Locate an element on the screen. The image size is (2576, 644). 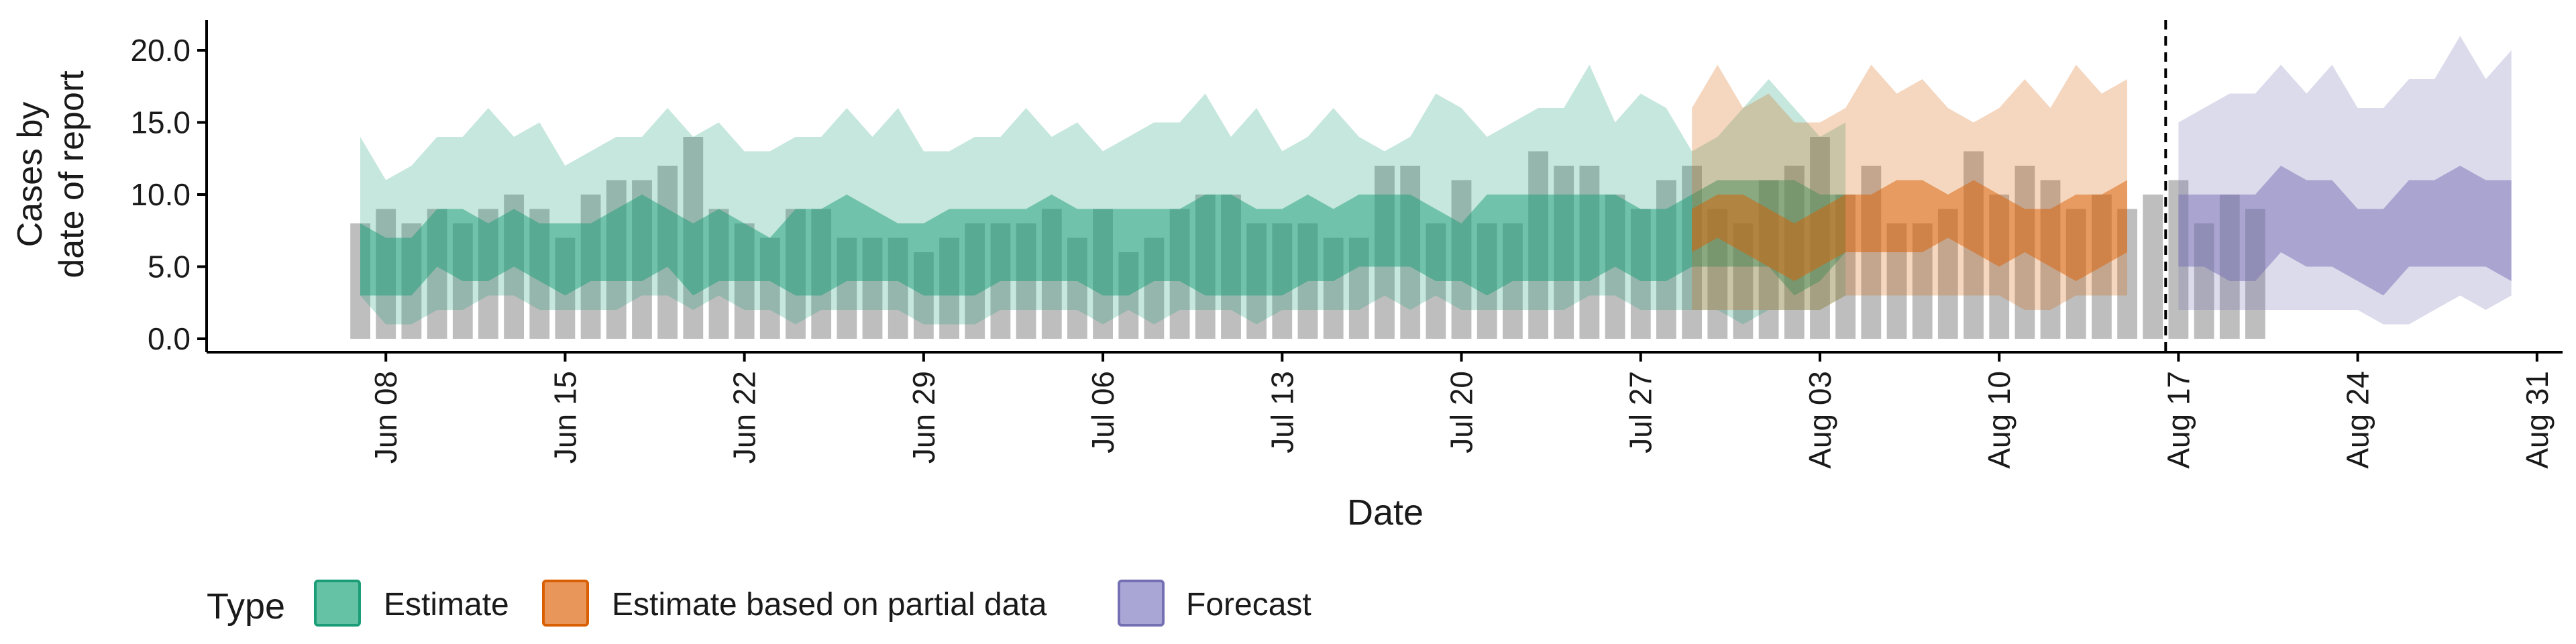
legend-label-estimate: Estimate is located at coordinates (446, 605).